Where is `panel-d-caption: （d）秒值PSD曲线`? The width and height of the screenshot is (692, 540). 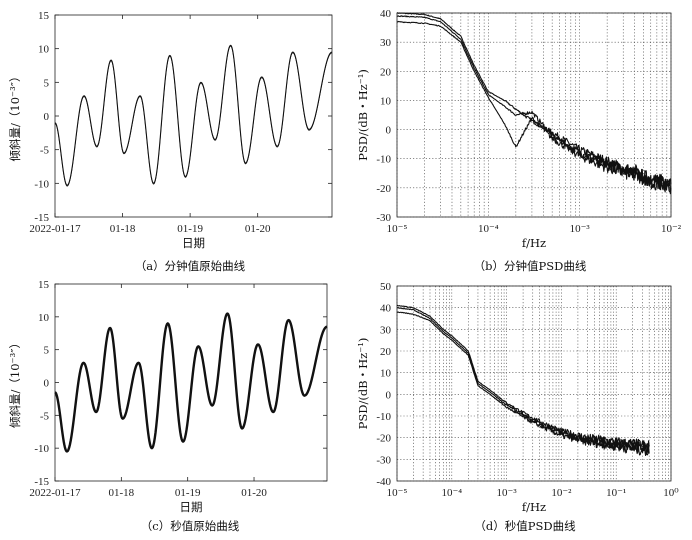
panel-d-caption: （d）秒值PSD曲线 is located at coordinates (525, 526).